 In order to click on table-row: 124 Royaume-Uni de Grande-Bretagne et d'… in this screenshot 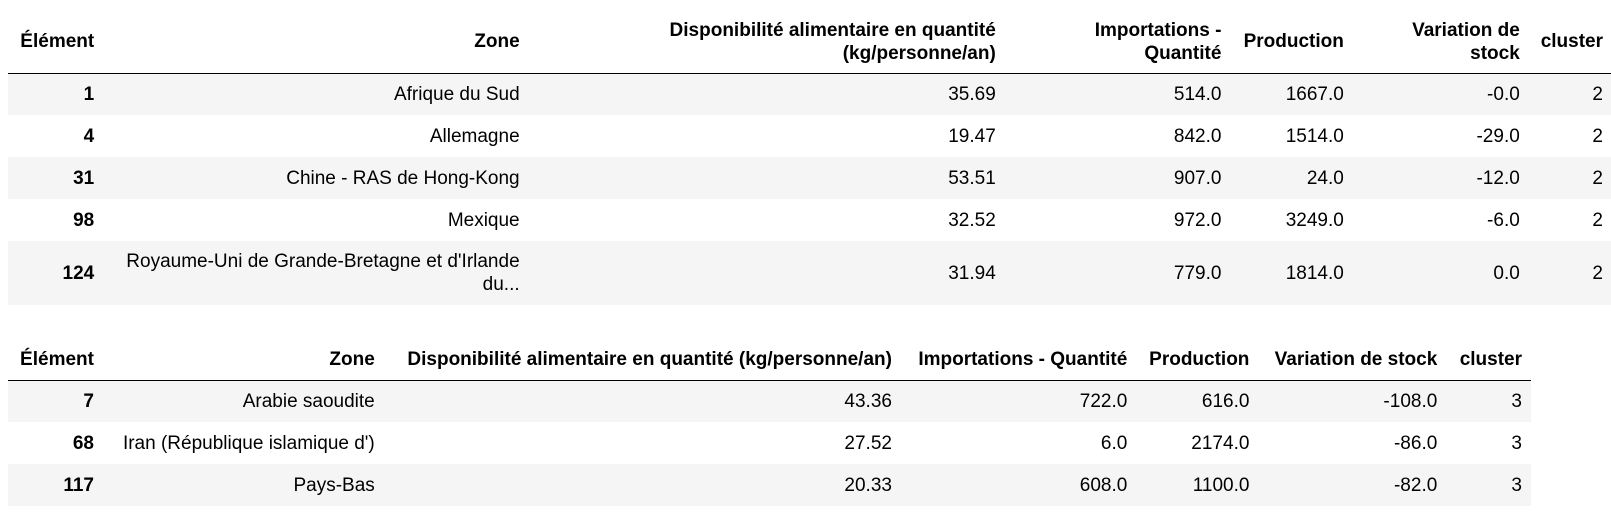, I will do `click(809, 273)`.